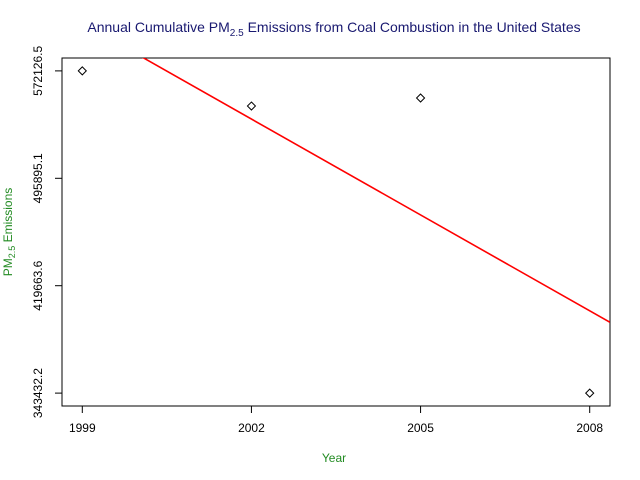 This screenshot has height=480, width=640. What do you see at coordinates (12, 252) in the screenshot?
I see `label-subscript: 2.5` at bounding box center [12, 252].